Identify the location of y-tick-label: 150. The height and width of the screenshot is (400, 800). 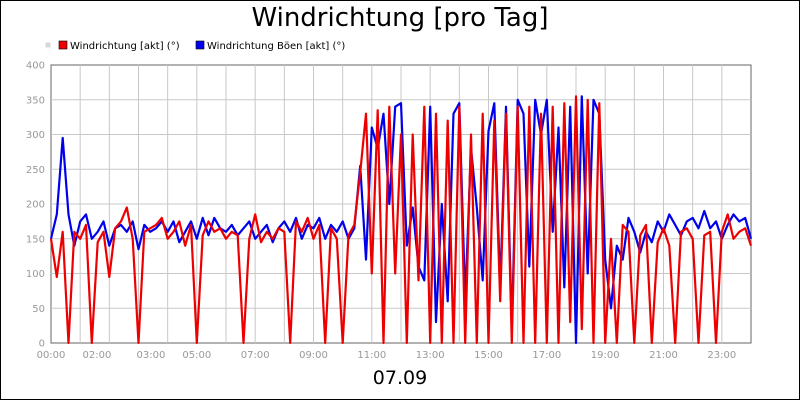
(35, 239).